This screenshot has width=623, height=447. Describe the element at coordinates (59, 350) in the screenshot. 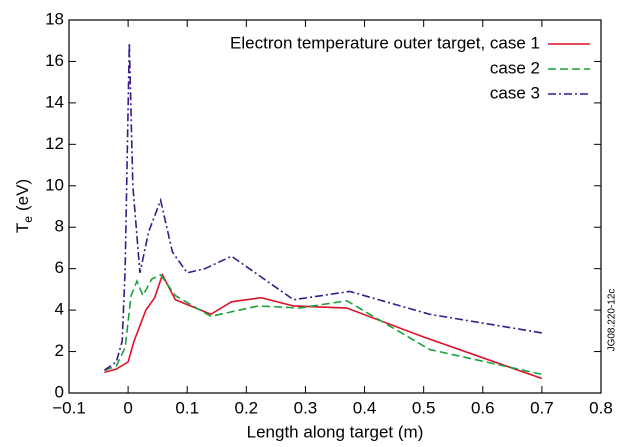

I see `y-tick-label: 2` at that location.